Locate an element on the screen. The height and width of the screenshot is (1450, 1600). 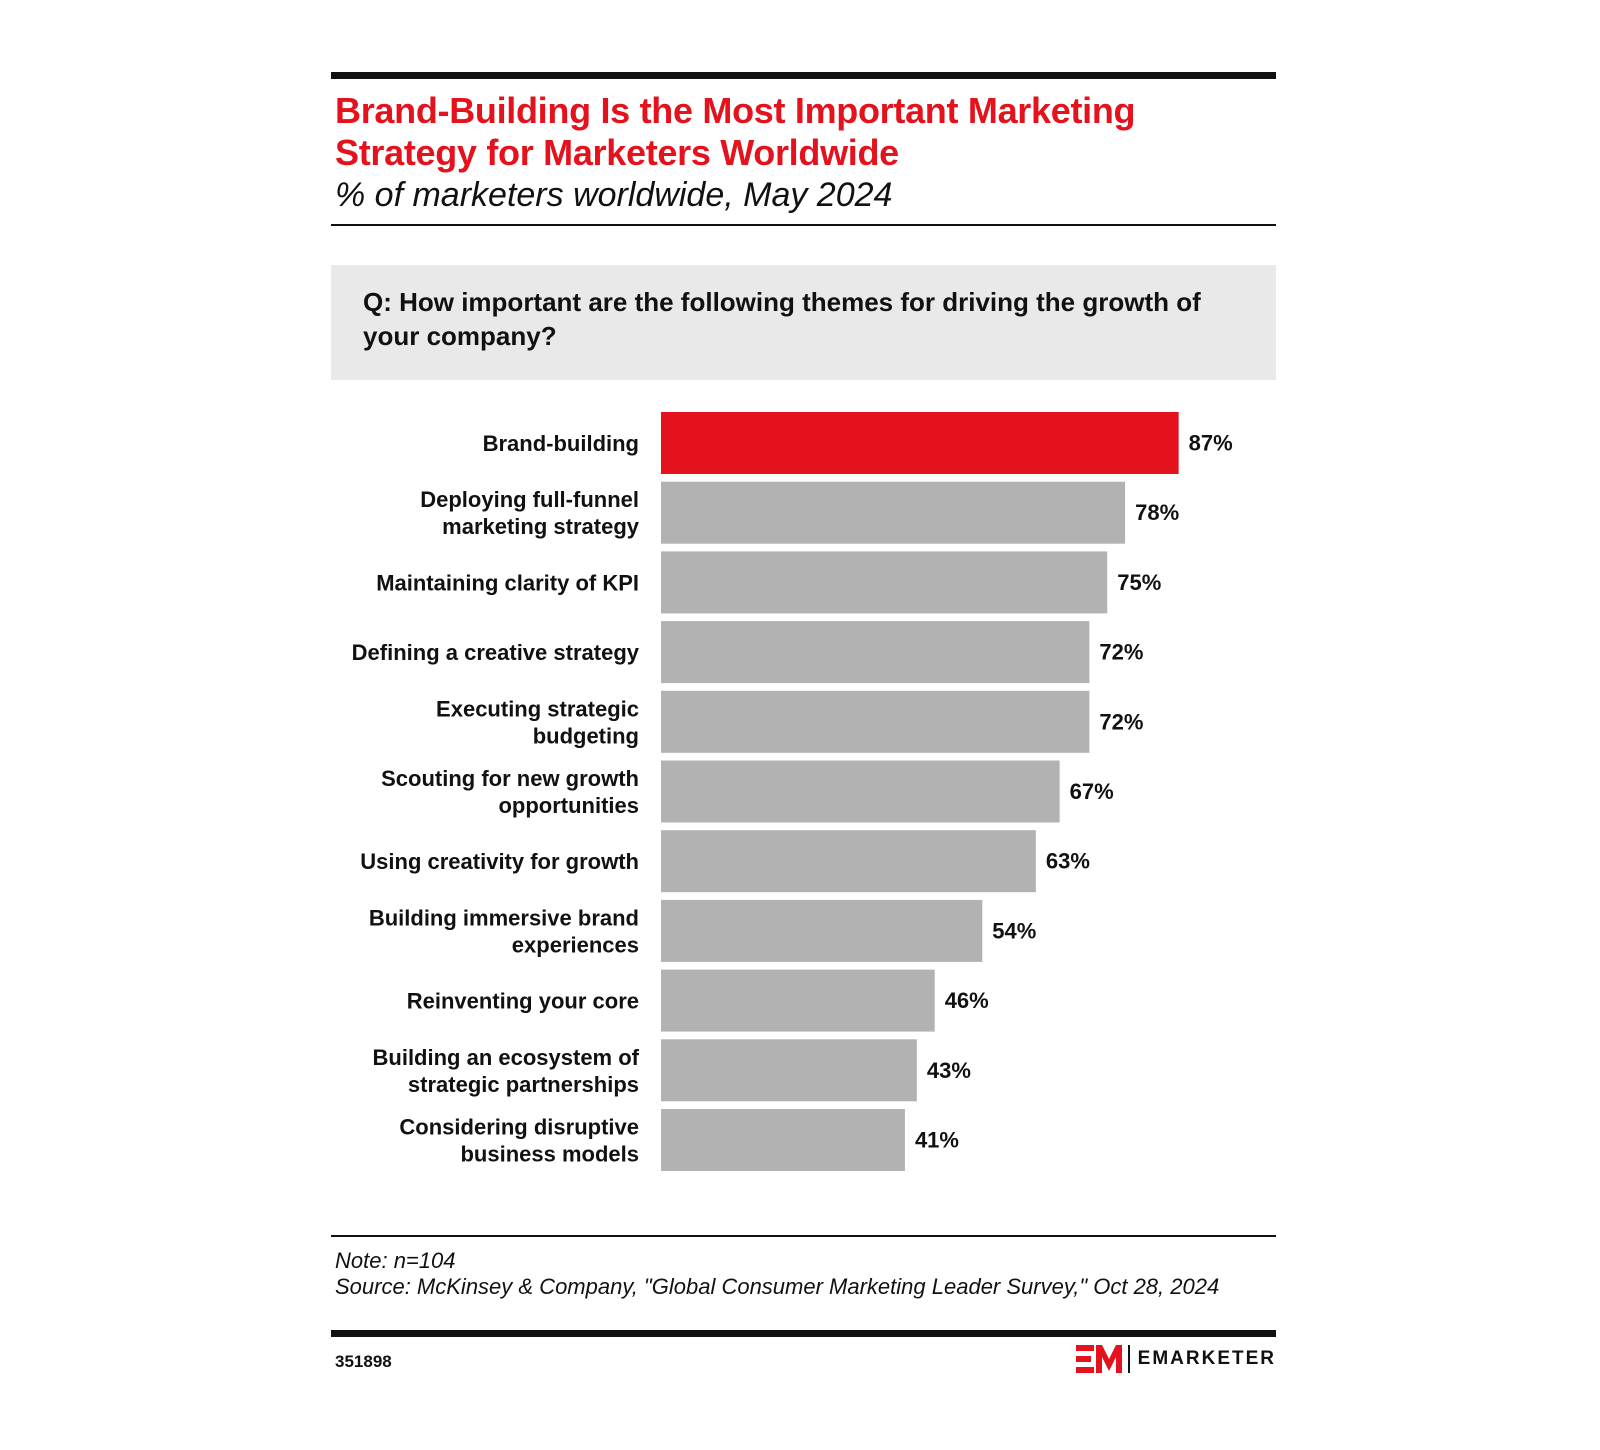
chart-id: 351898 is located at coordinates (363, 1361).